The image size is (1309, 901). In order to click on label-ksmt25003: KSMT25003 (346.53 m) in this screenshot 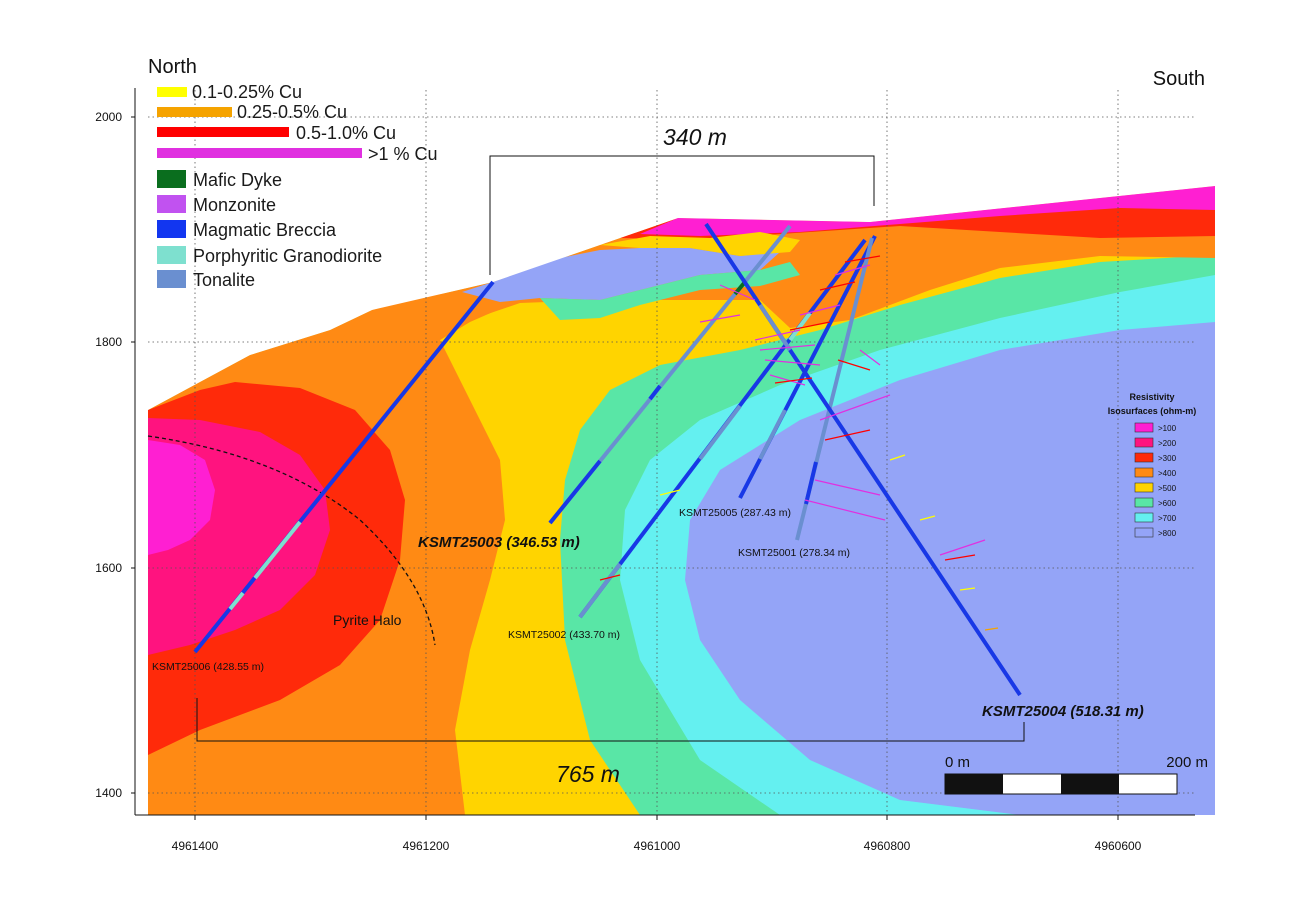, I will do `click(499, 542)`.